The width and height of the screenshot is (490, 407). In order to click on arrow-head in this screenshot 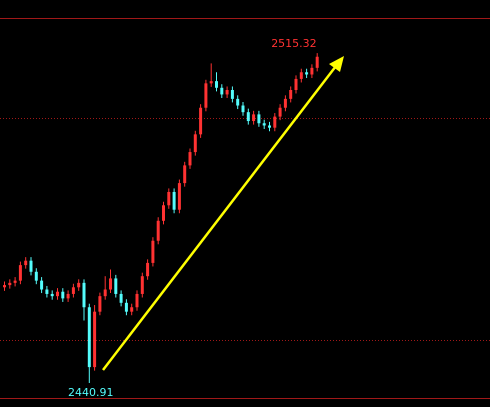, I will do `click(336, 64)`.